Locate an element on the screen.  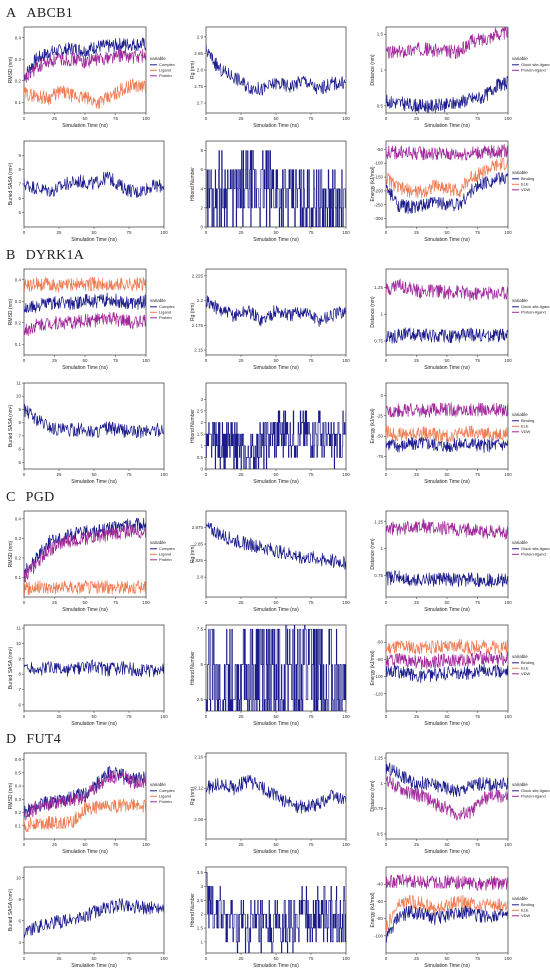
series-line-ligand is located at coordinates (85, 284).